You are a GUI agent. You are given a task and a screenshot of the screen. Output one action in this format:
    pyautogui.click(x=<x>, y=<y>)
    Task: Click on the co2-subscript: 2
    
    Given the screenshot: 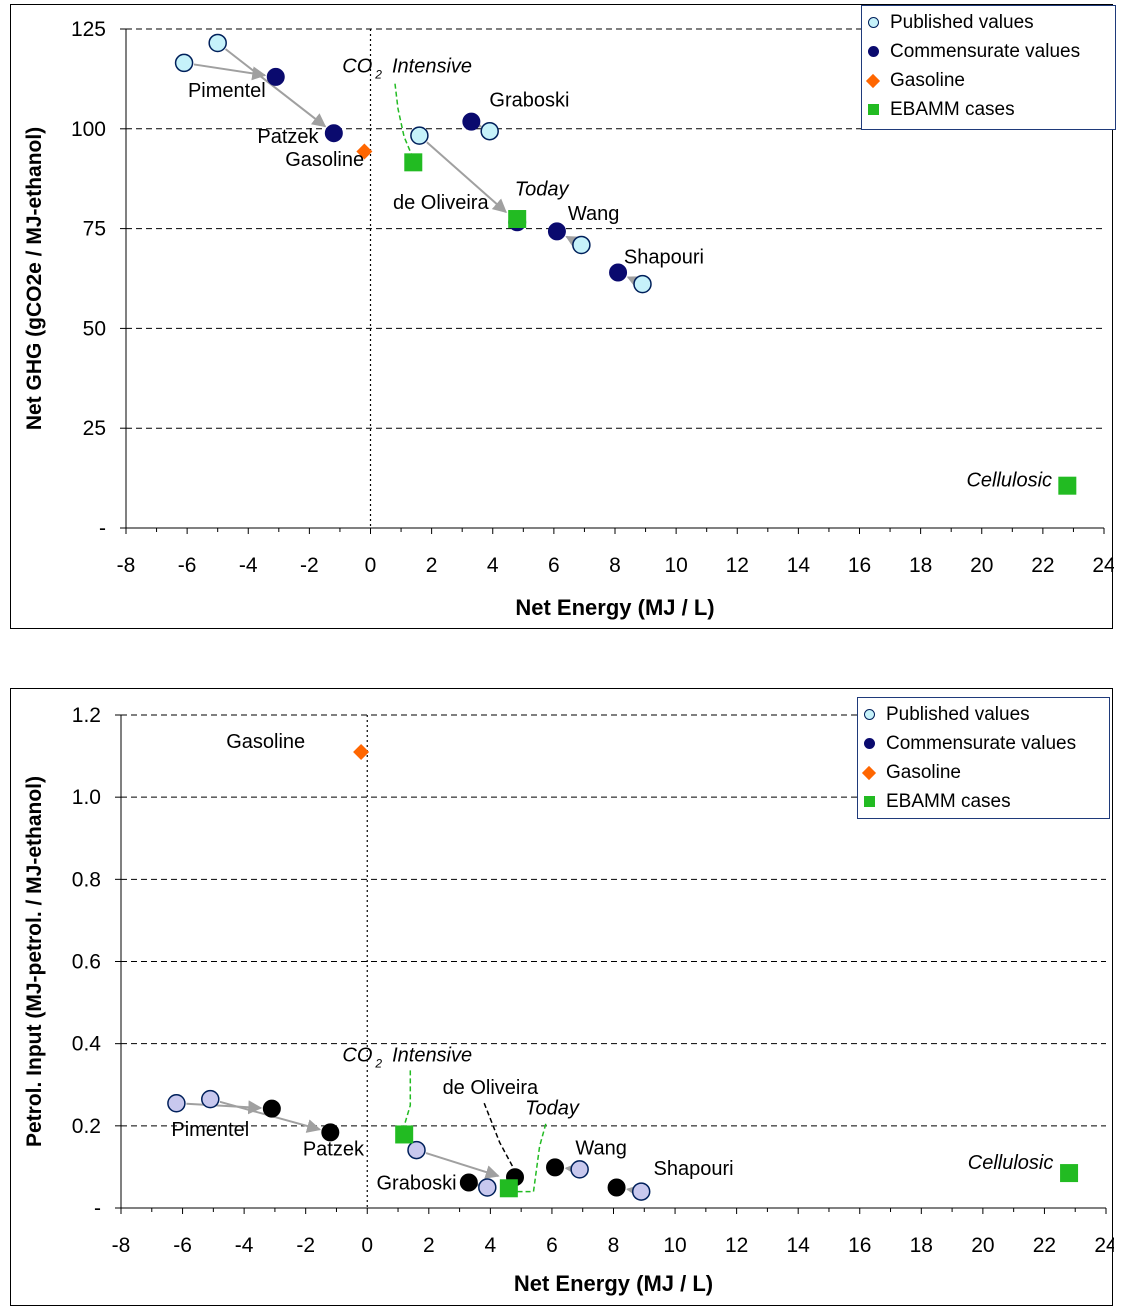 What is the action you would take?
    pyautogui.click(x=378, y=75)
    